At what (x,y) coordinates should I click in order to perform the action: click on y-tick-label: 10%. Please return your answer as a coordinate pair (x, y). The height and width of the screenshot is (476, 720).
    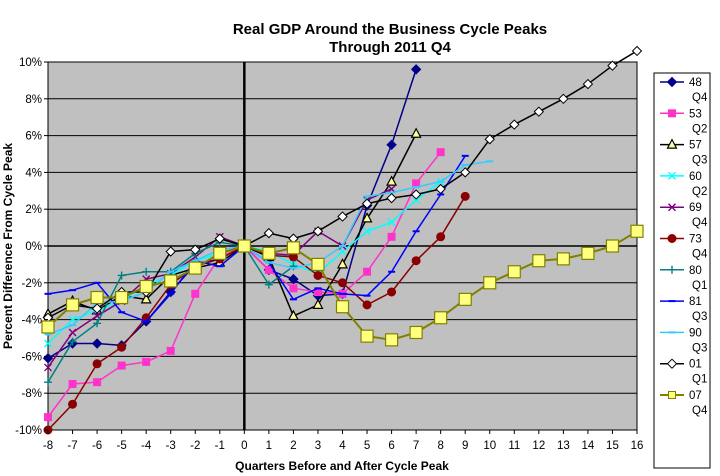
    Looking at the image, I should click on (30, 63).